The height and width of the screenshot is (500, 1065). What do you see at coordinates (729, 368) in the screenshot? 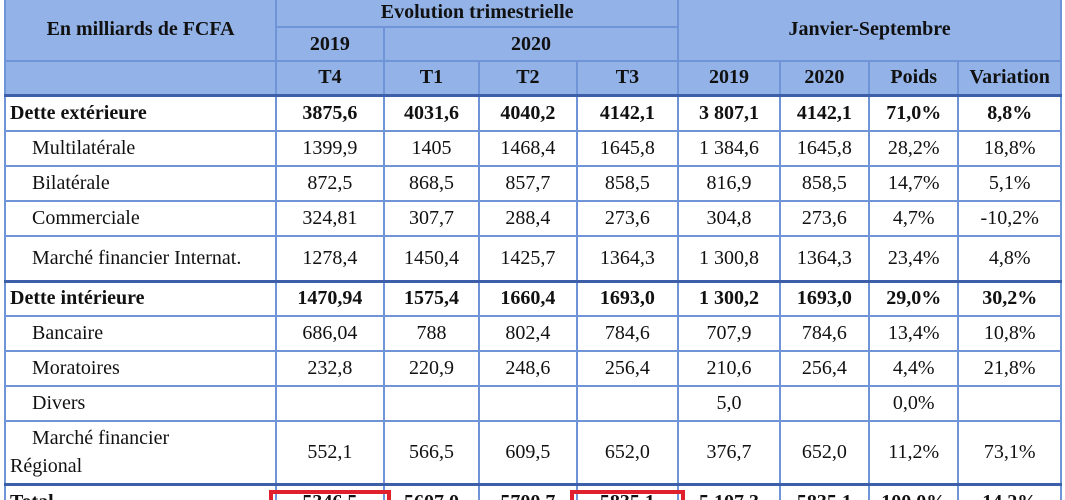
I see `cell: 210,6` at bounding box center [729, 368].